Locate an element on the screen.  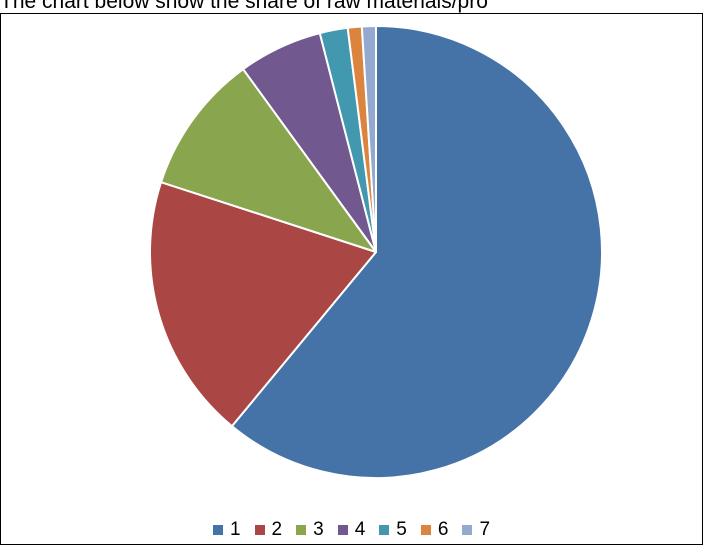
legend-item-2: 2 is located at coordinates (268, 530).